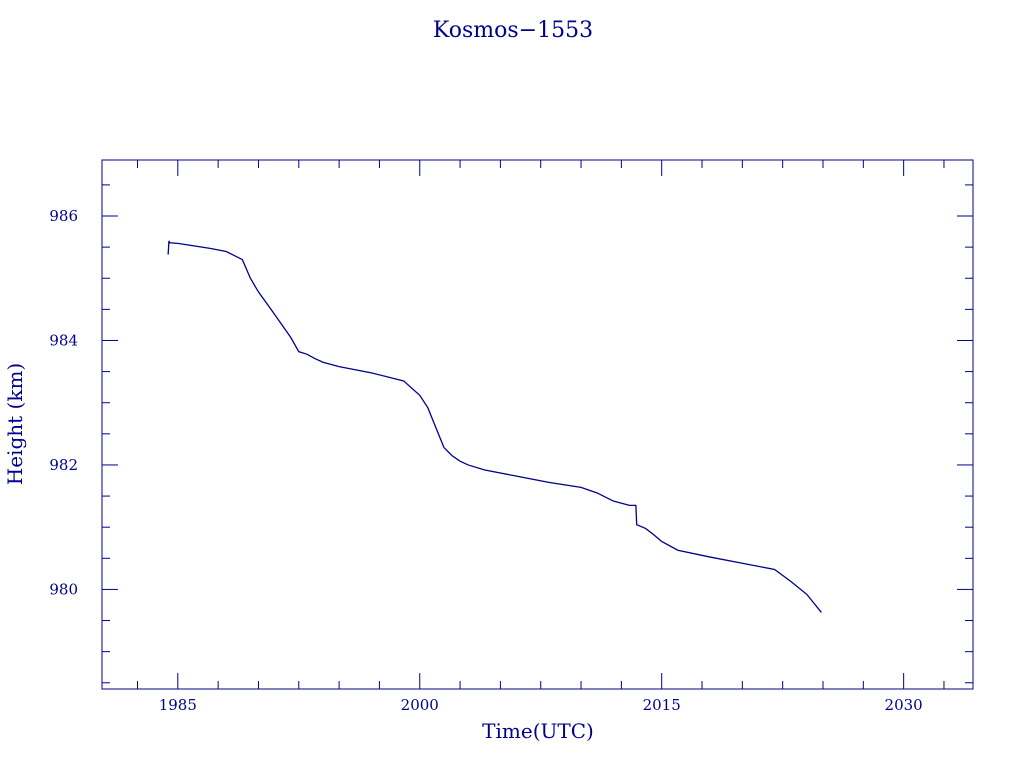 The image size is (1024, 768). I want to click on x-tick-label: 2030, so click(904, 705).